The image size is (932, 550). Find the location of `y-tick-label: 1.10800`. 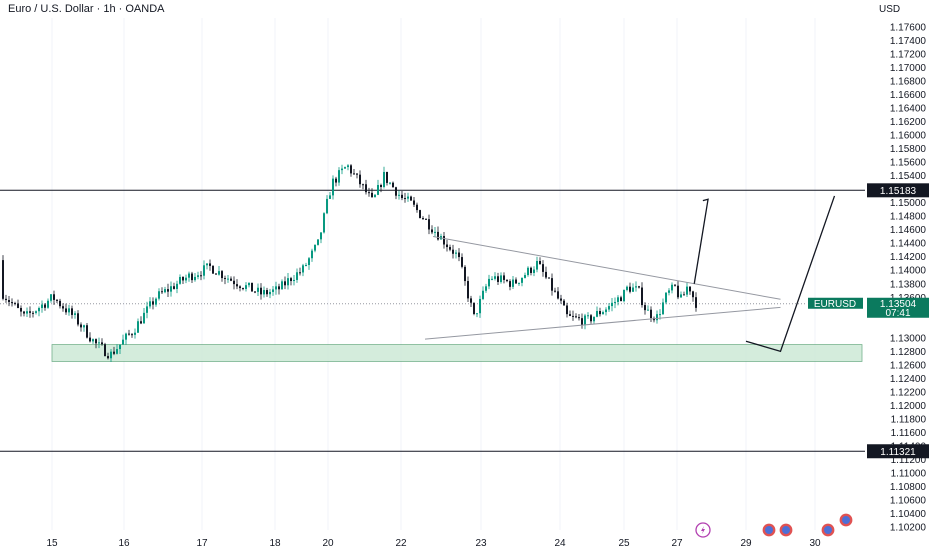

y-tick-label: 1.10800 is located at coordinates (908, 487).